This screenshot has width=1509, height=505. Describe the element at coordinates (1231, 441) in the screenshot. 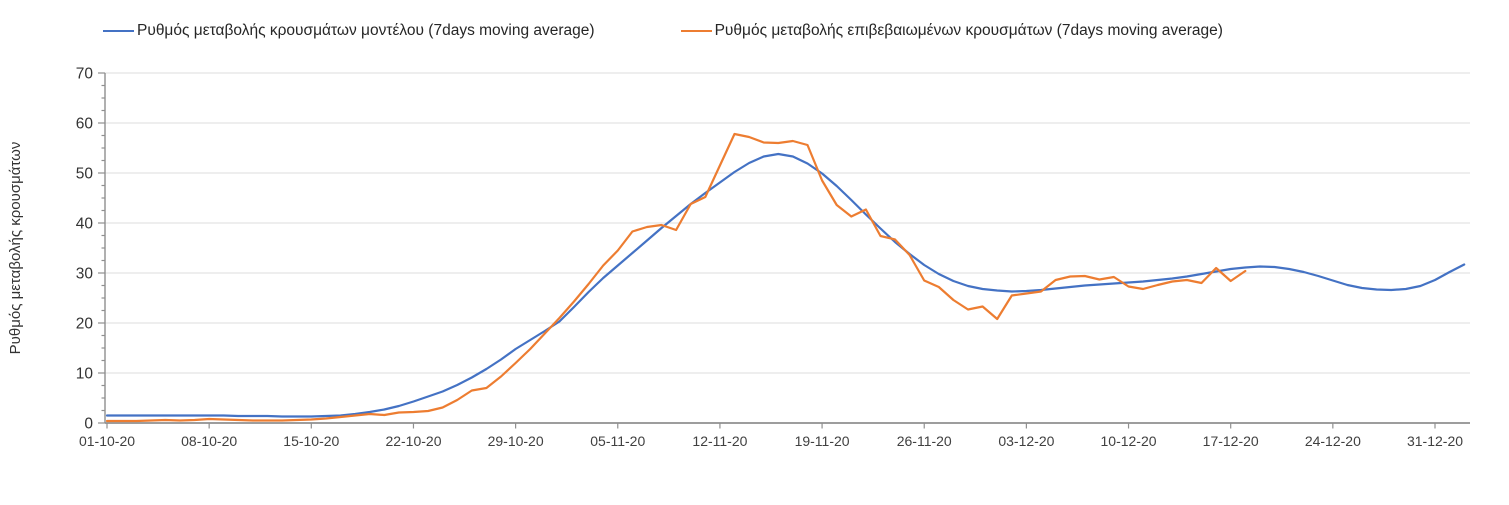

I see `x-tick-label-17-12-20: 17-12-20` at that location.